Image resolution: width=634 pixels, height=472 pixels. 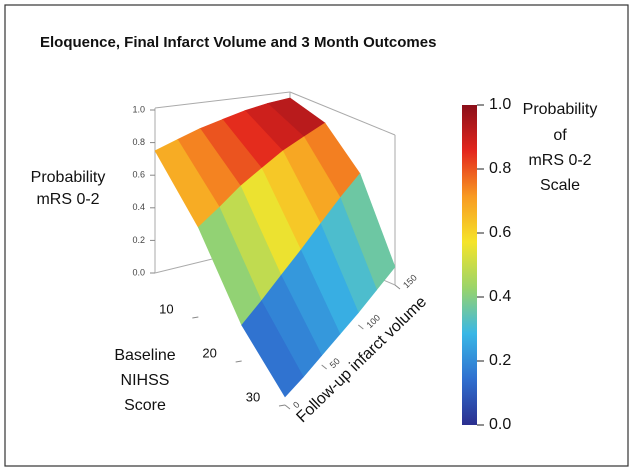 What do you see at coordinates (469, 265) in the screenshot?
I see `colorbar` at bounding box center [469, 265].